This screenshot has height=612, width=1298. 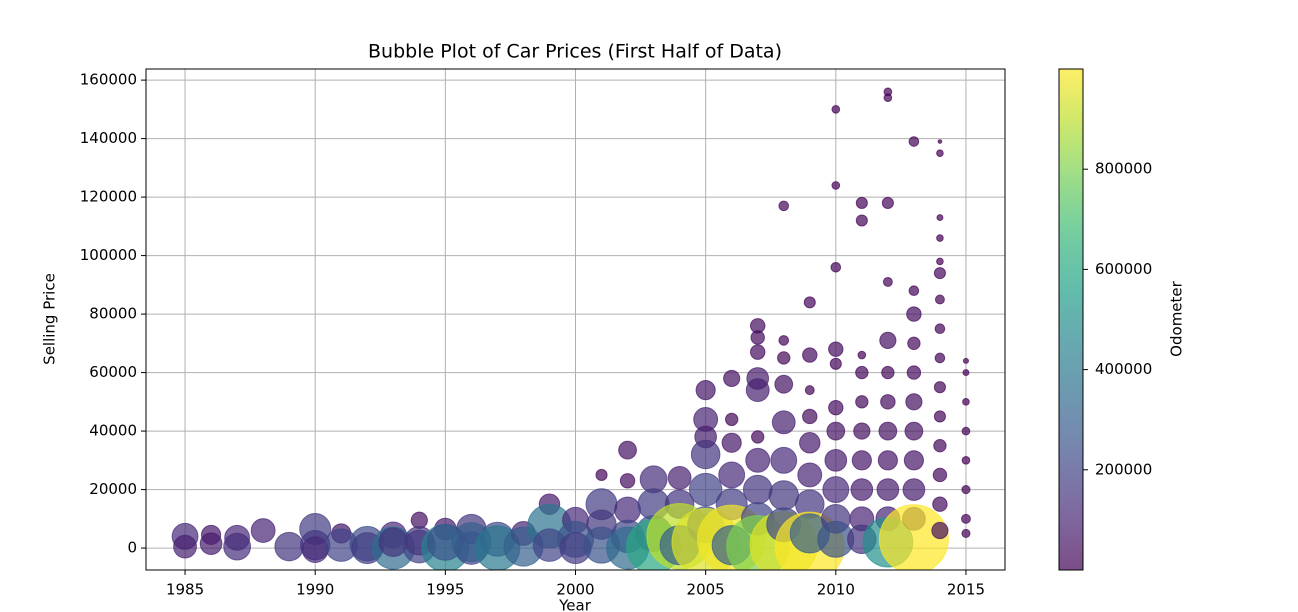 What do you see at coordinates (113, 314) in the screenshot?
I see `y-tick-label: 80000` at bounding box center [113, 314].